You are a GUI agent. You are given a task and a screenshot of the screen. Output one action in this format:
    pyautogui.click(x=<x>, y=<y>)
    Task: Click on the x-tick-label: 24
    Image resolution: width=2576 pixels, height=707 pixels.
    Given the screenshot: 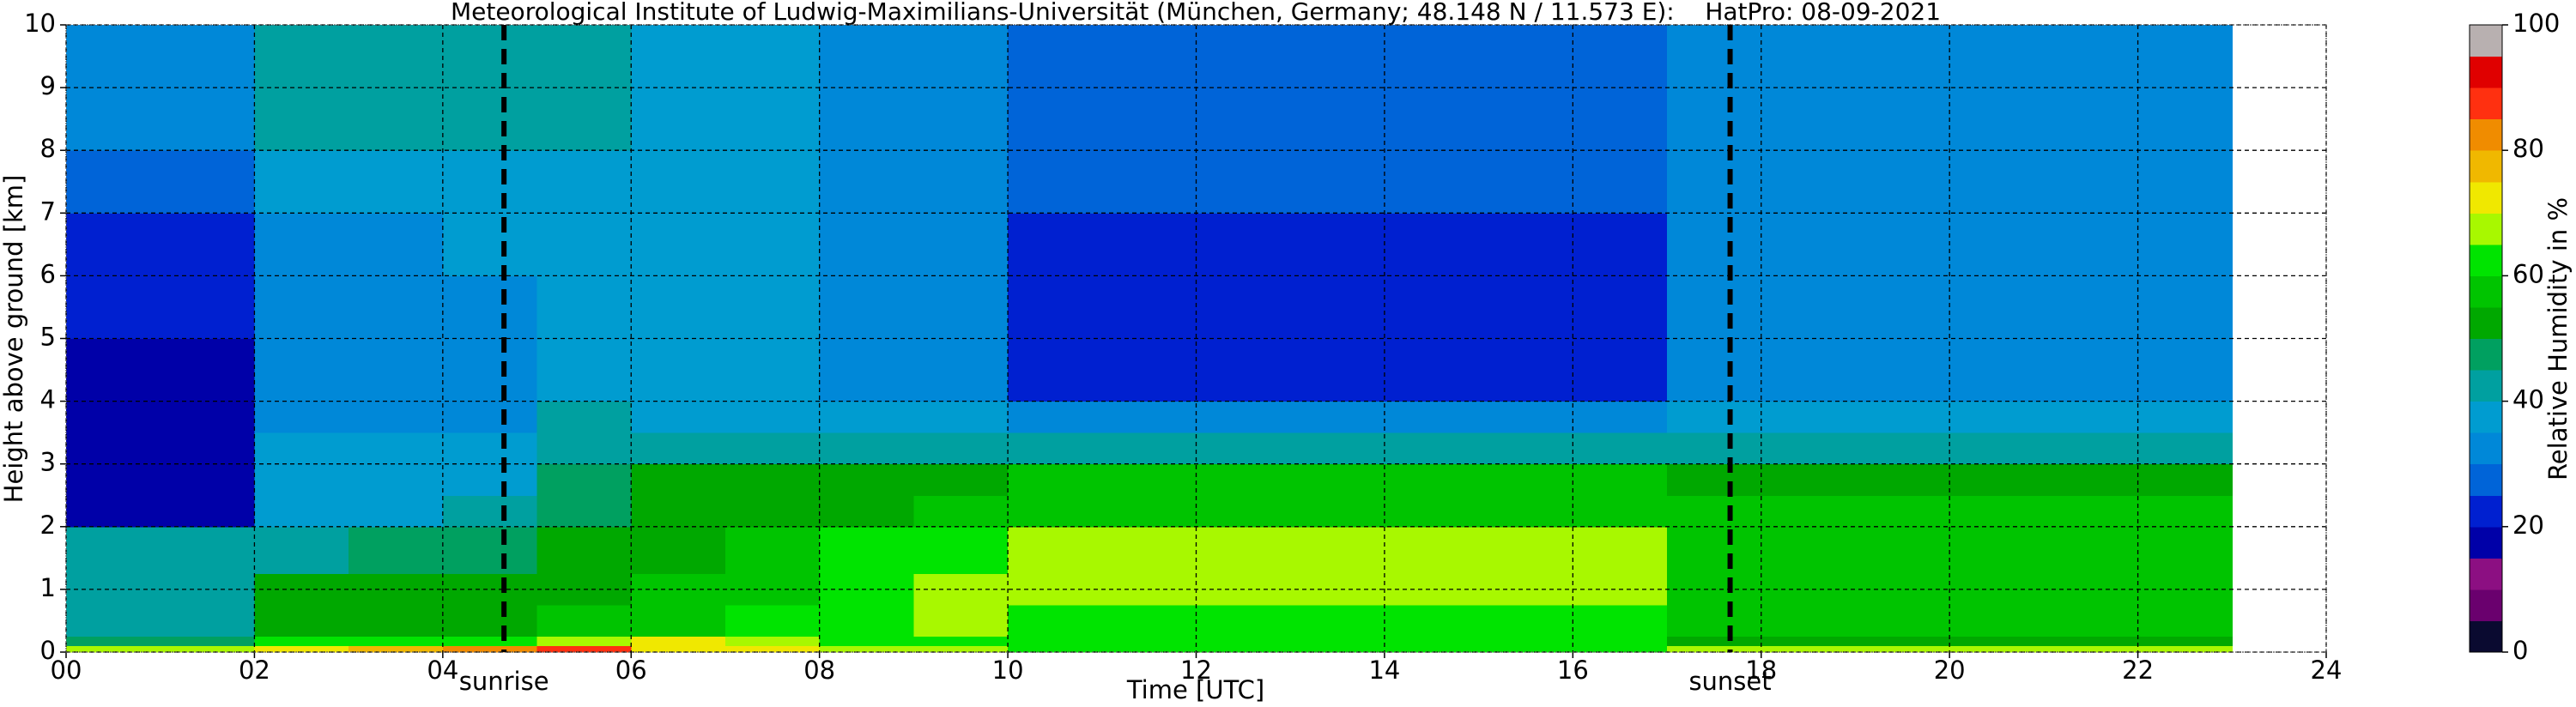 What is the action you would take?
    pyautogui.click(x=2327, y=670)
    